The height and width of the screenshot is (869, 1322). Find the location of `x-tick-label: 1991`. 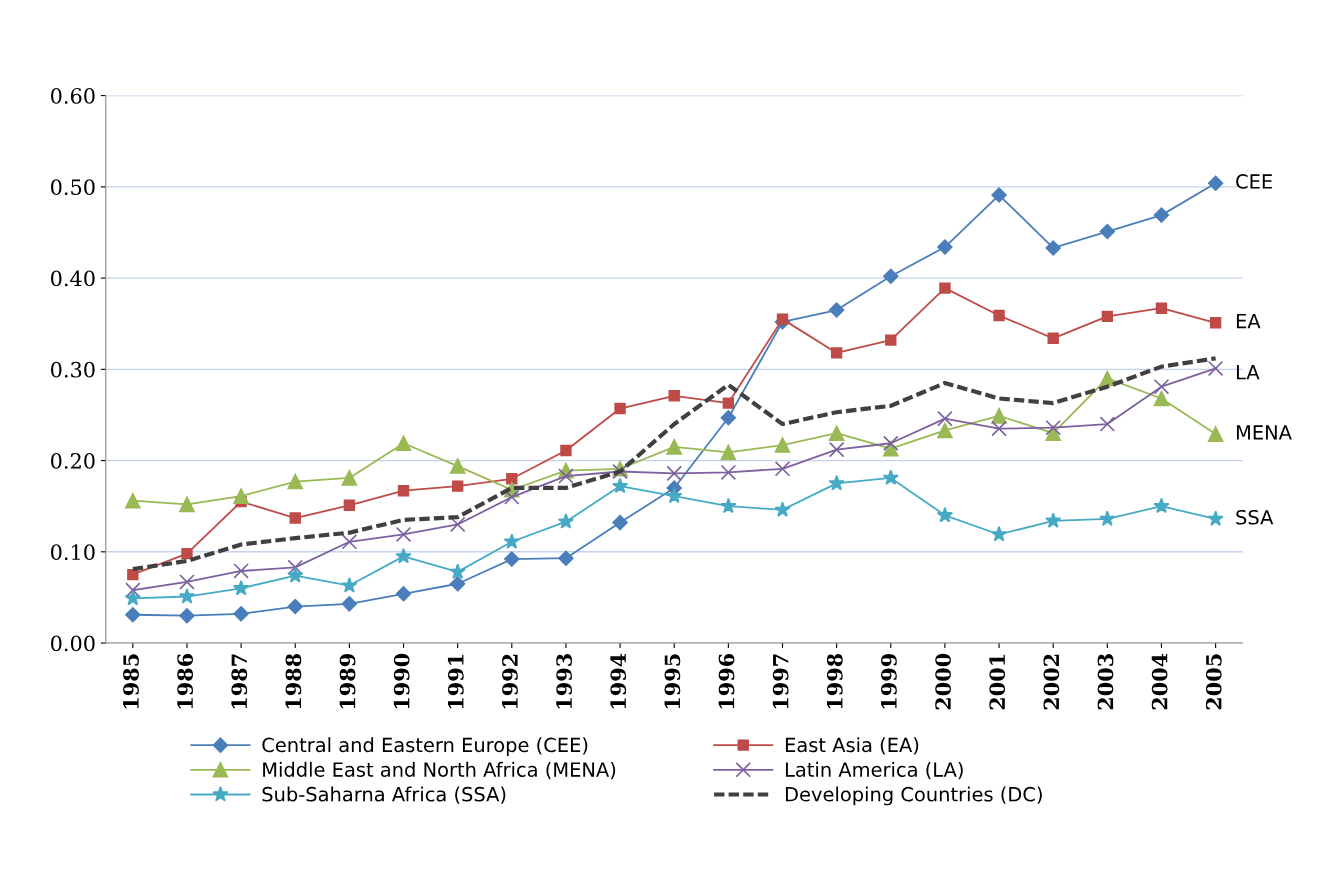

x-tick-label: 1991 is located at coordinates (455, 681).